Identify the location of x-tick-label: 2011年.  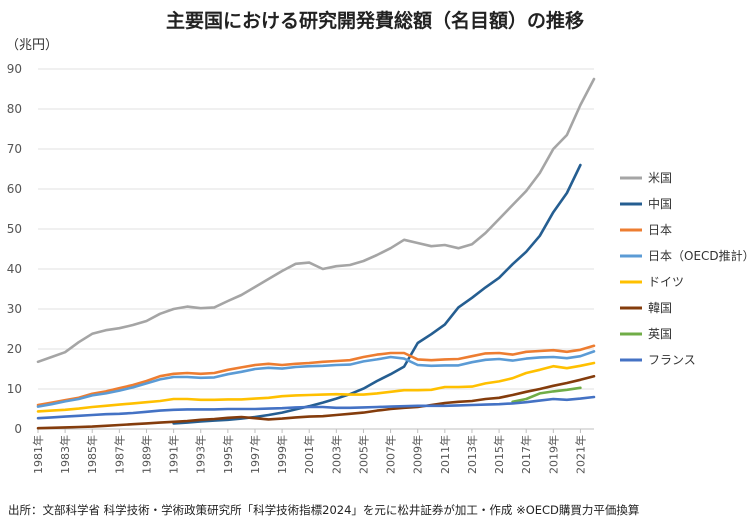
(445, 454).